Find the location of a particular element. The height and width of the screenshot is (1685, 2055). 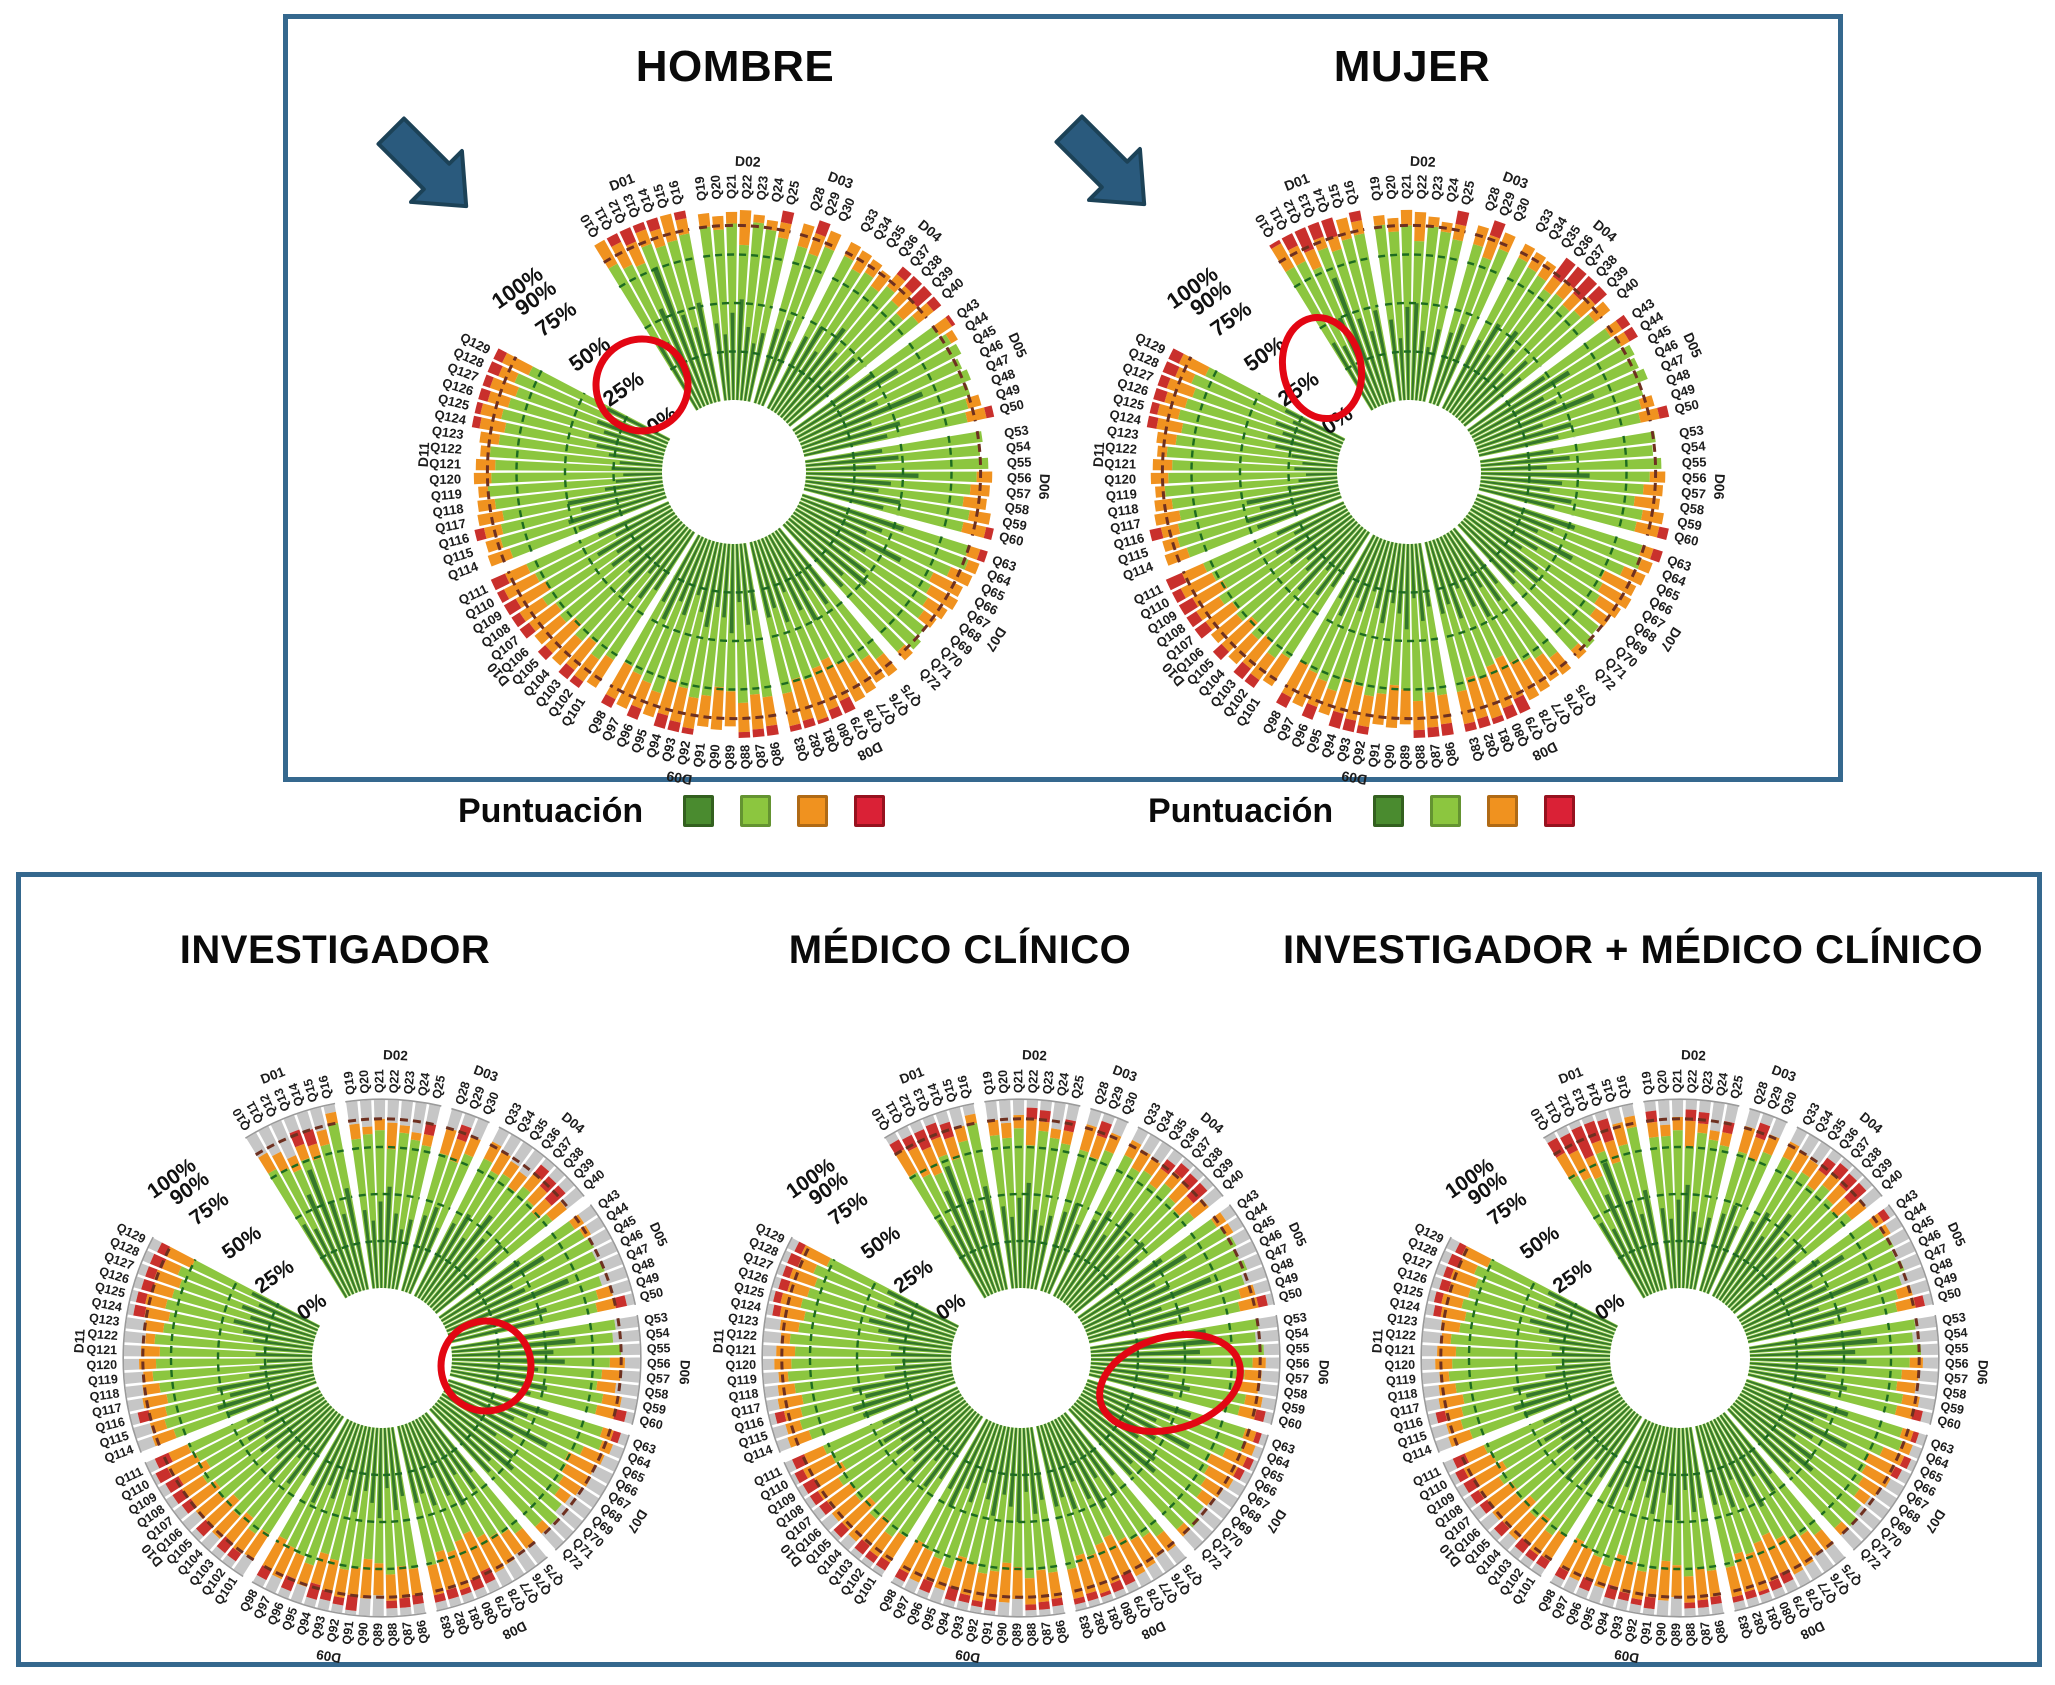

svg-text: 25% is located at coordinates (914, 1276).